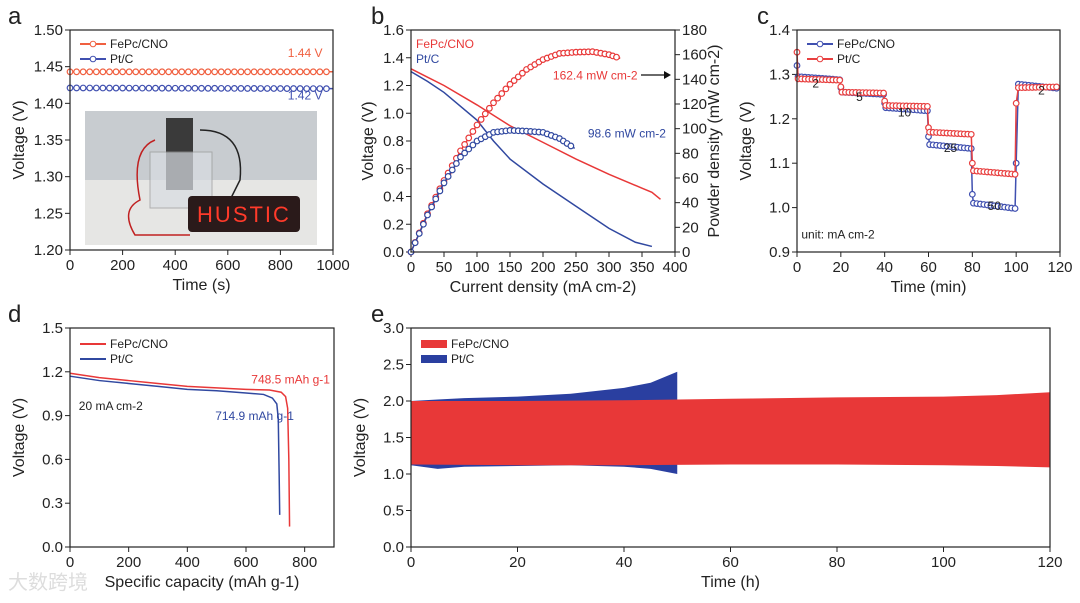 The height and width of the screenshot is (603, 1080). What do you see at coordinates (951, 148) in the screenshot?
I see `annotation: 25` at bounding box center [951, 148].